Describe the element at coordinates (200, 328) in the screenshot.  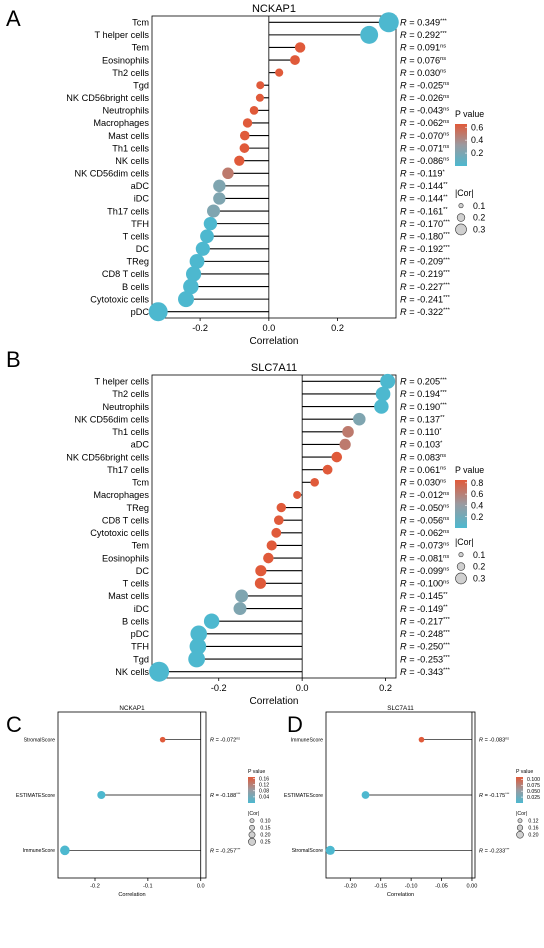
I see `panel-a-x-tick-label: -0.2` at that location.